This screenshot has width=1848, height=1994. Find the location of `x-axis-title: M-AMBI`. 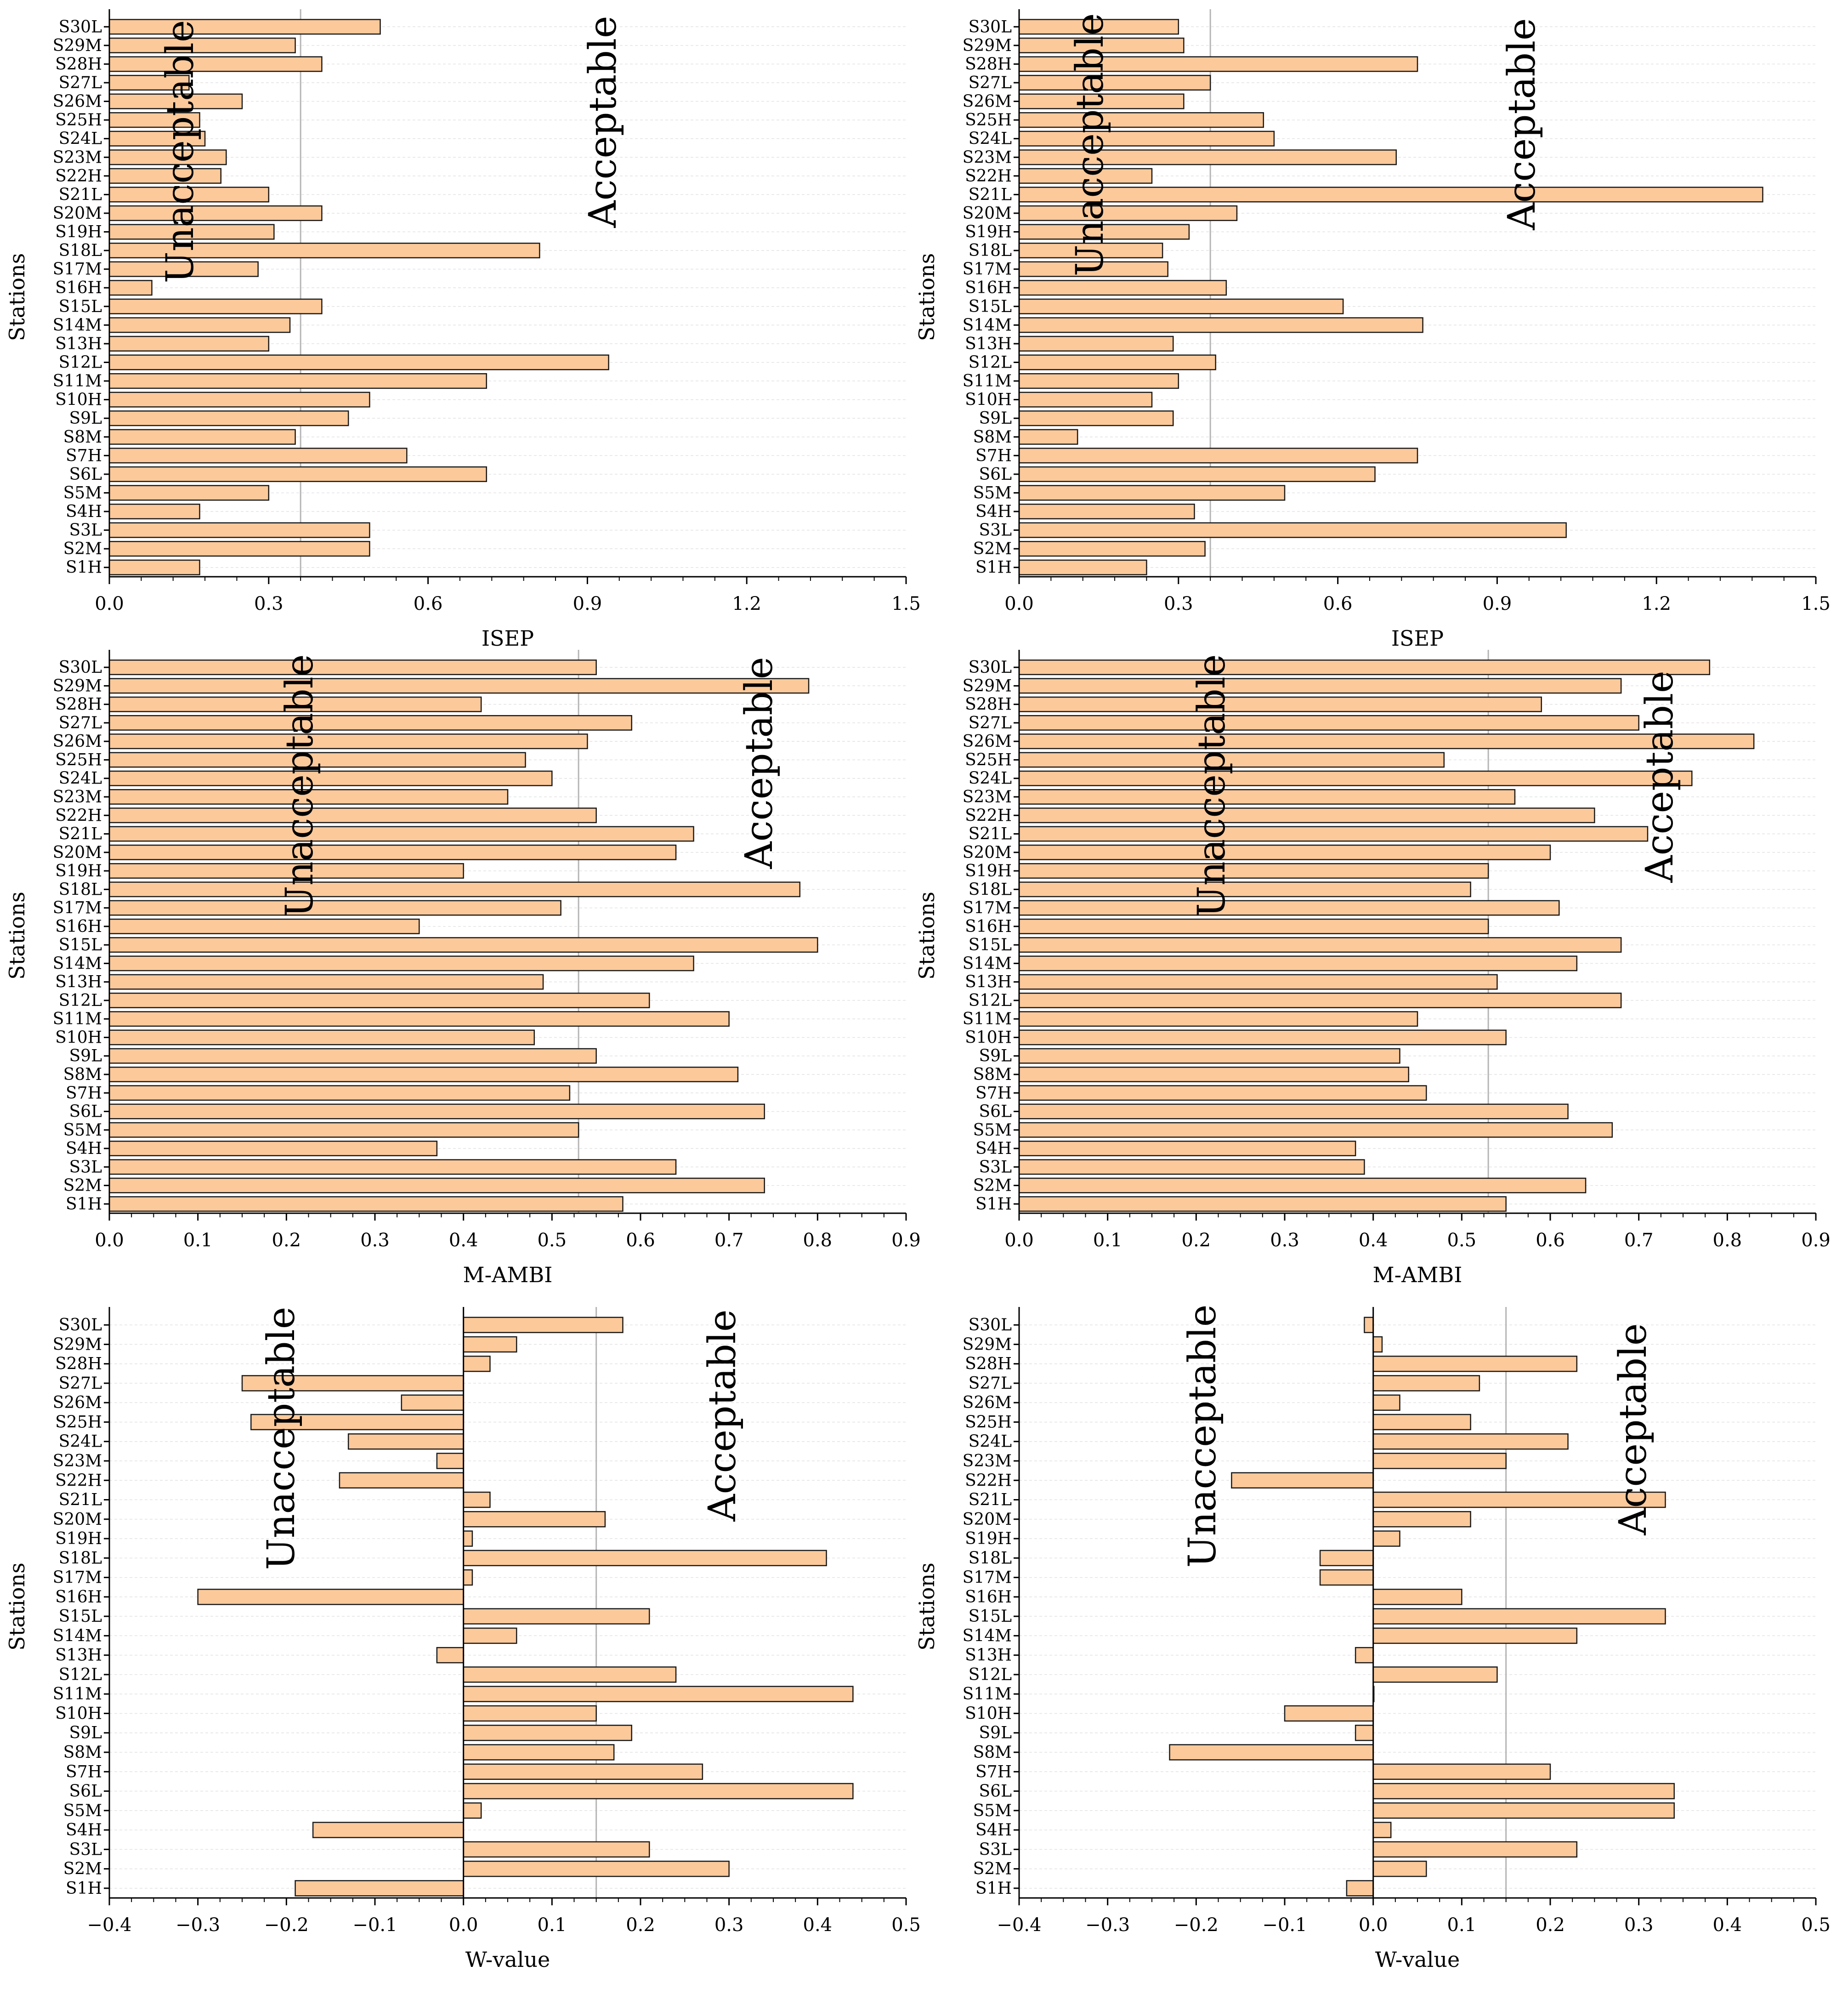

x-axis-title: M-AMBI is located at coordinates (1418, 1274).